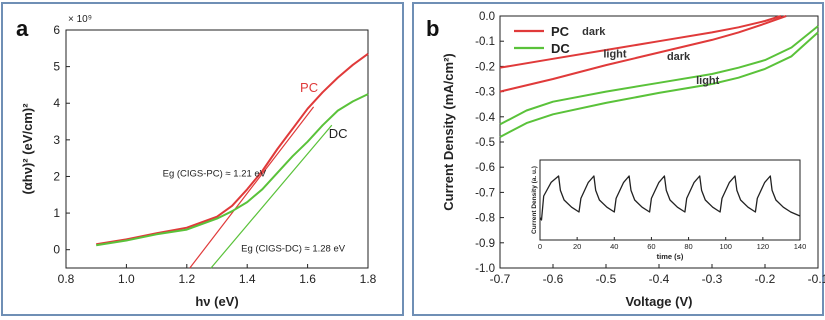 This screenshot has width=825, height=320. Describe the element at coordinates (56, 176) in the screenshot. I see `y-tick-label: 2` at that location.